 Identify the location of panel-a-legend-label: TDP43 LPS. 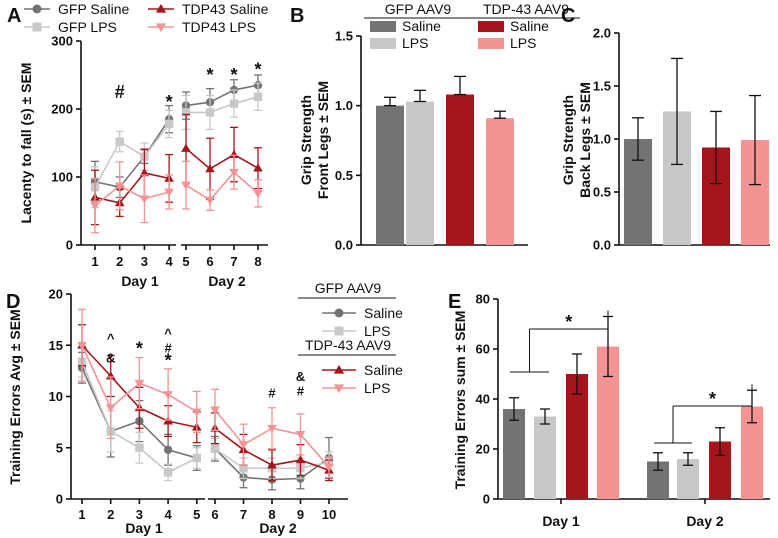
(219, 27).